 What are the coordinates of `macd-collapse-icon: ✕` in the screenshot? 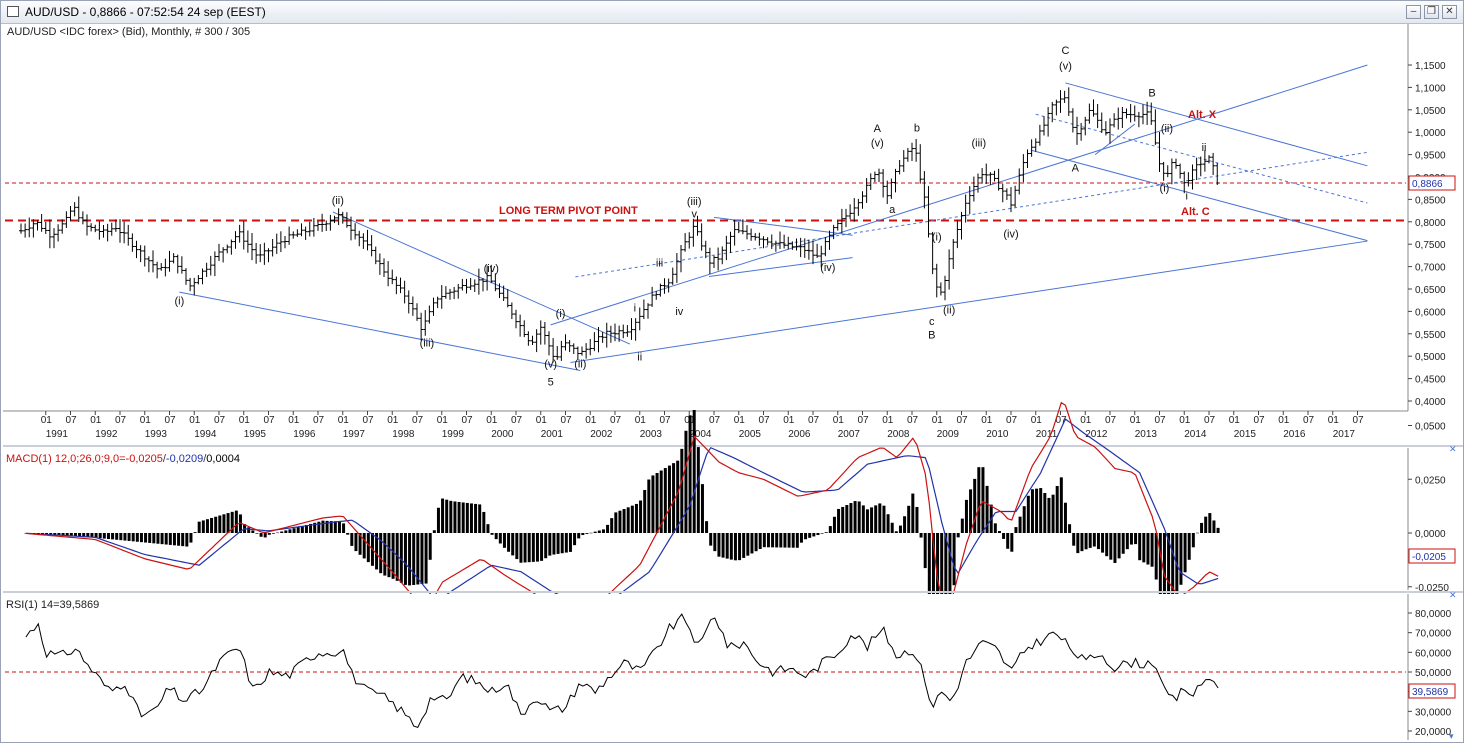 It's located at (1453, 449).